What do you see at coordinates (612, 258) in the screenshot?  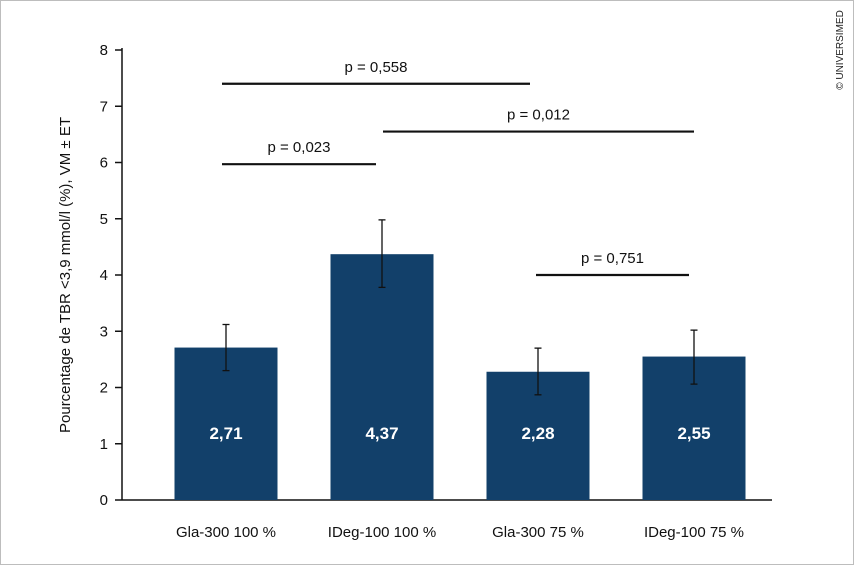 I see `p-value-label: p = 0,751` at bounding box center [612, 258].